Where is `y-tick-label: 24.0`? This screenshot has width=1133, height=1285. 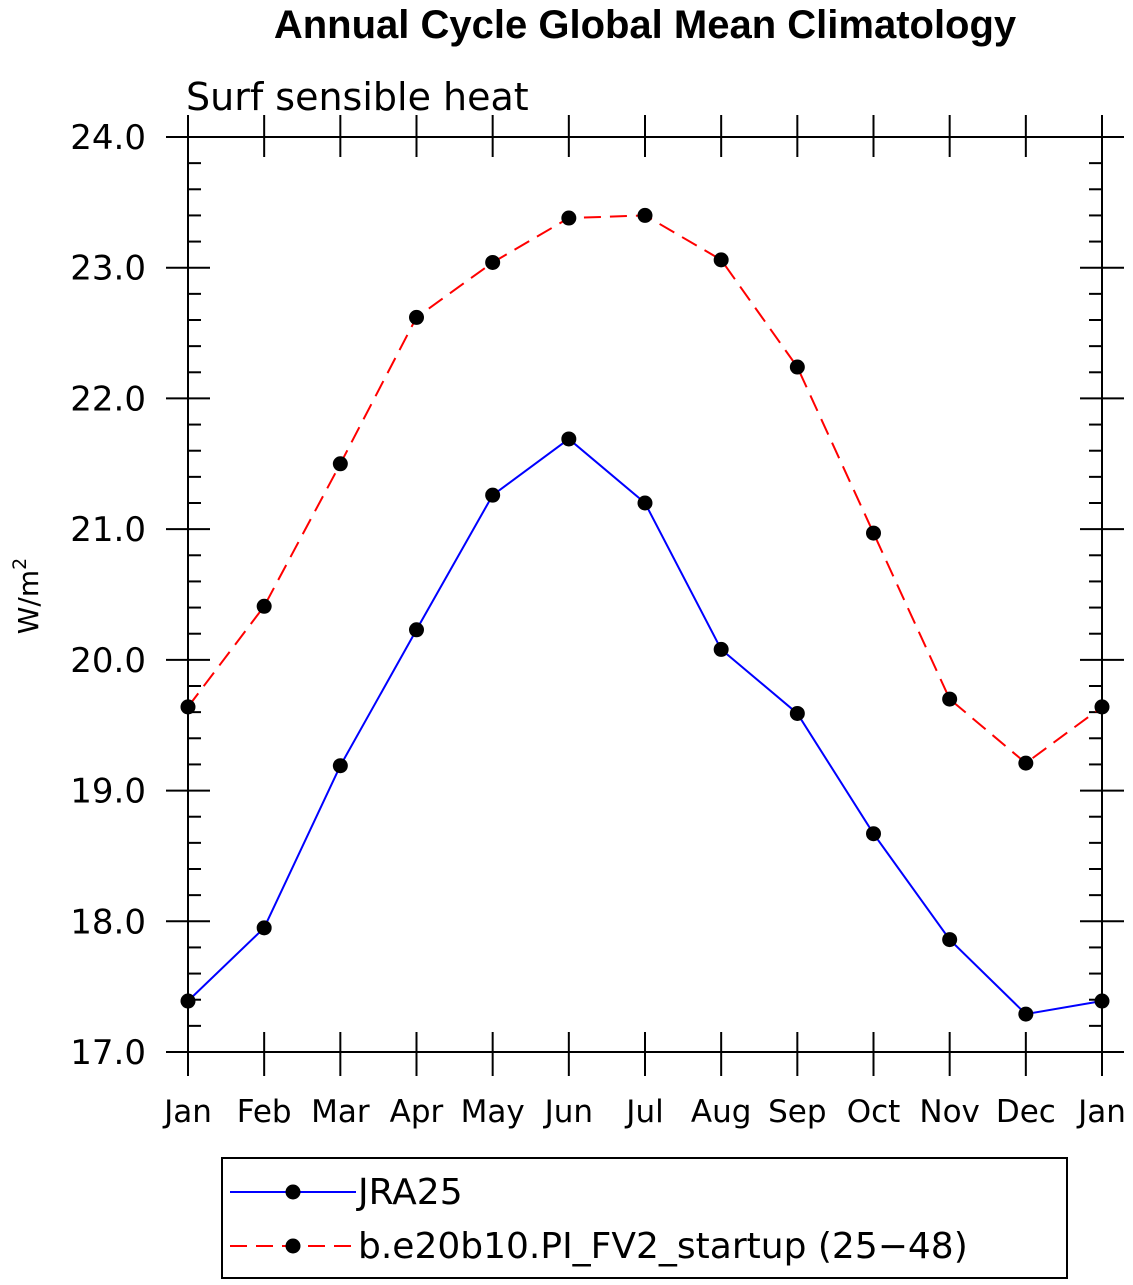 y-tick-label: 24.0 is located at coordinates (108, 138).